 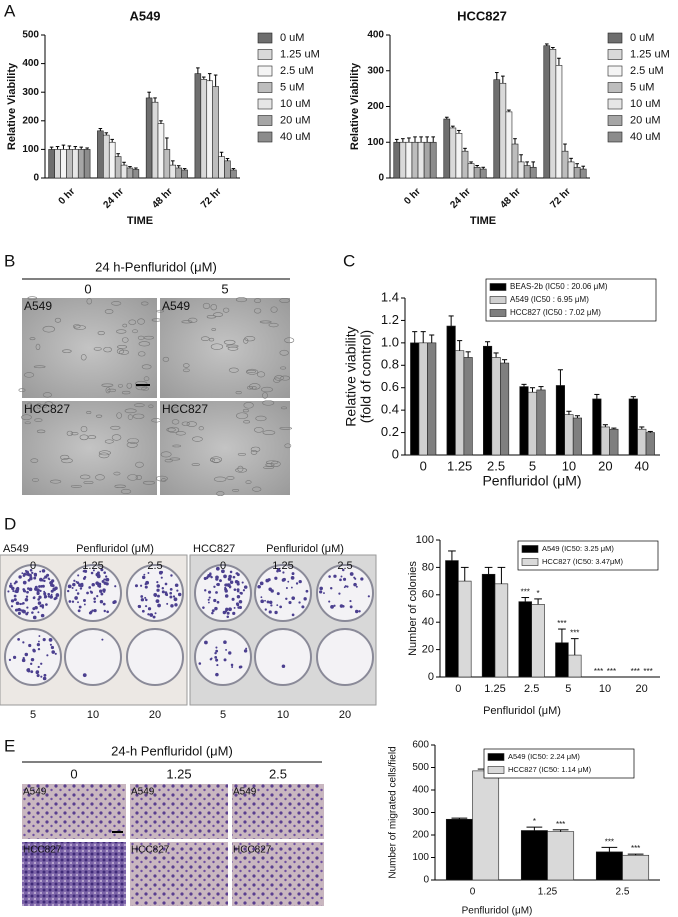 What do you see at coordinates (12, 106) in the screenshot?
I see `y-axis-label: Relative Viability` at bounding box center [12, 106].